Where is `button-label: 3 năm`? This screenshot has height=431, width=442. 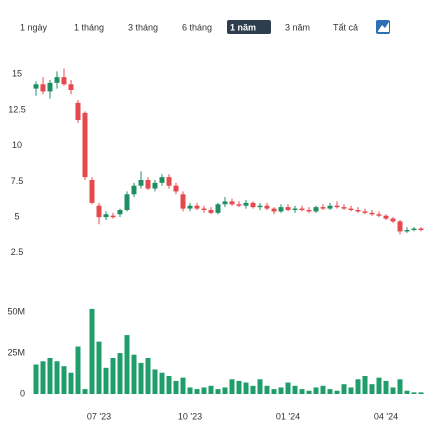
button-label: 3 năm is located at coordinates (297, 27).